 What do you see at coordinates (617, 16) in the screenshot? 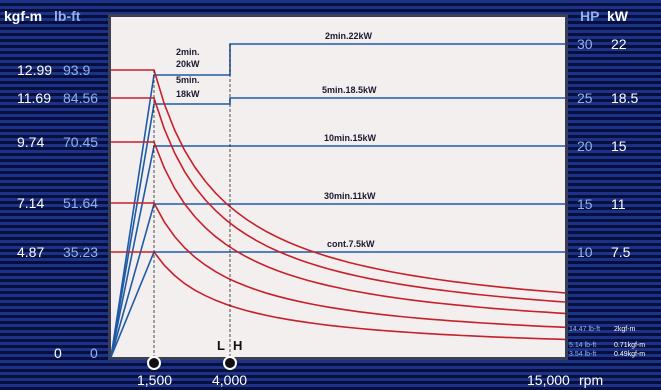
I see `kw-axis-header: kW` at bounding box center [617, 16].